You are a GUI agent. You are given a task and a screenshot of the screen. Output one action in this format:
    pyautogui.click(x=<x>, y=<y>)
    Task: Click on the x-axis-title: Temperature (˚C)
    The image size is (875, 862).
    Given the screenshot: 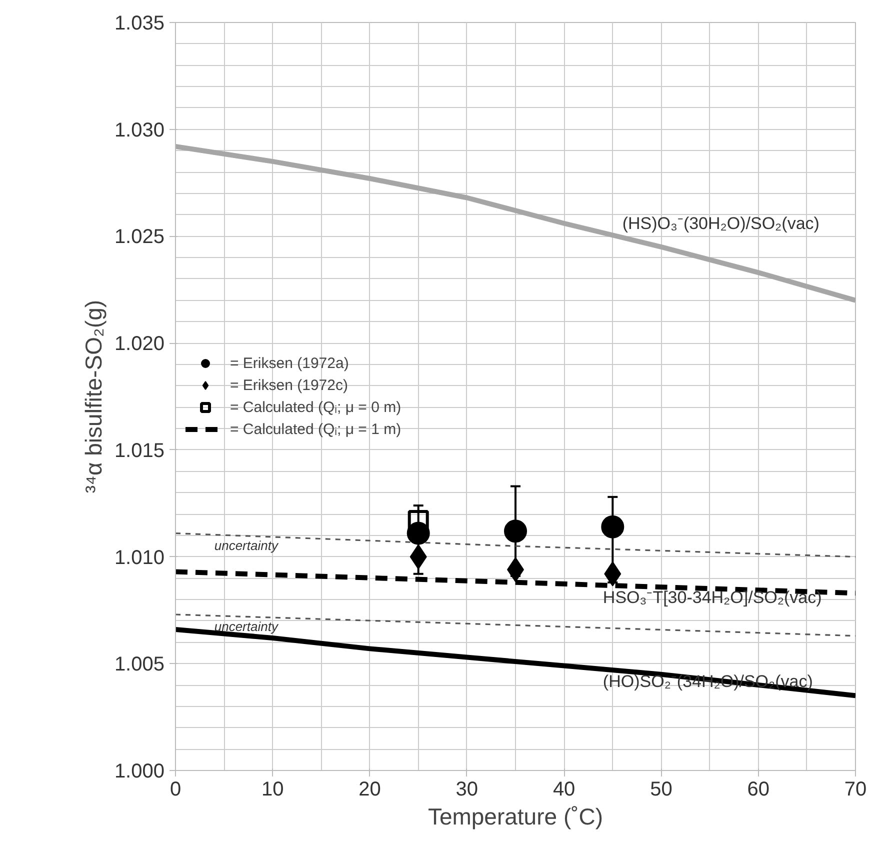 What is the action you would take?
    pyautogui.click(x=516, y=817)
    